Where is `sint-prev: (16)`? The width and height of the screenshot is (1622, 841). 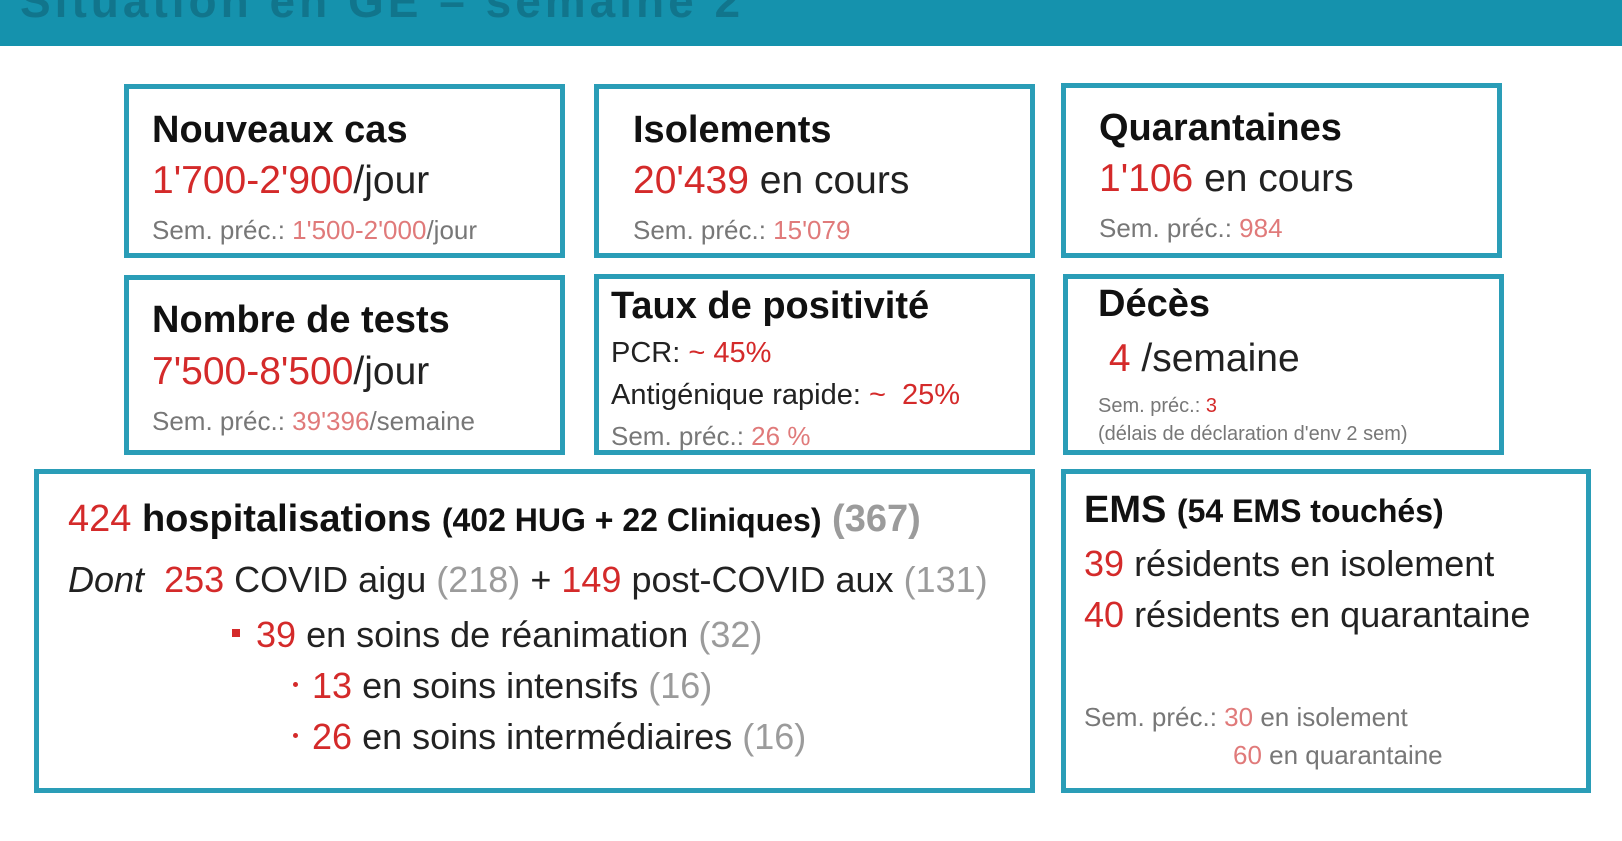
sint-prev: (16) is located at coordinates (774, 736).